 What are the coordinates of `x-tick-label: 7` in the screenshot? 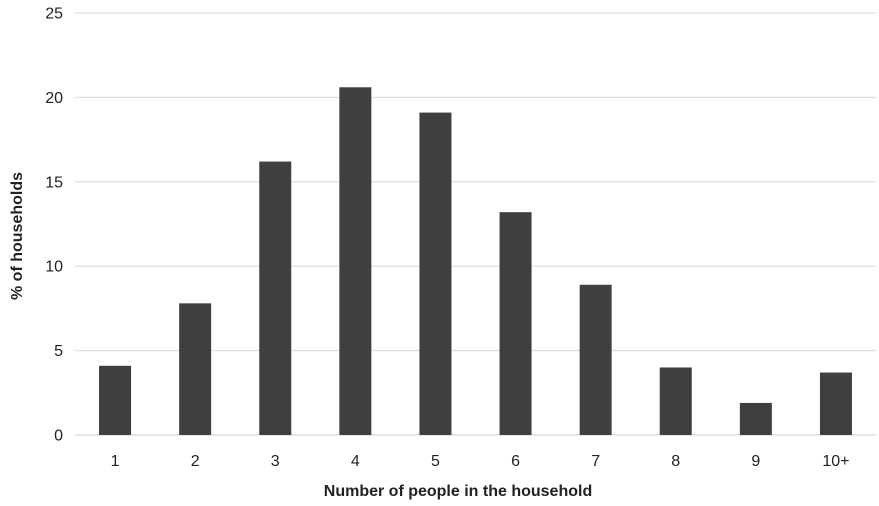 It's located at (595, 461).